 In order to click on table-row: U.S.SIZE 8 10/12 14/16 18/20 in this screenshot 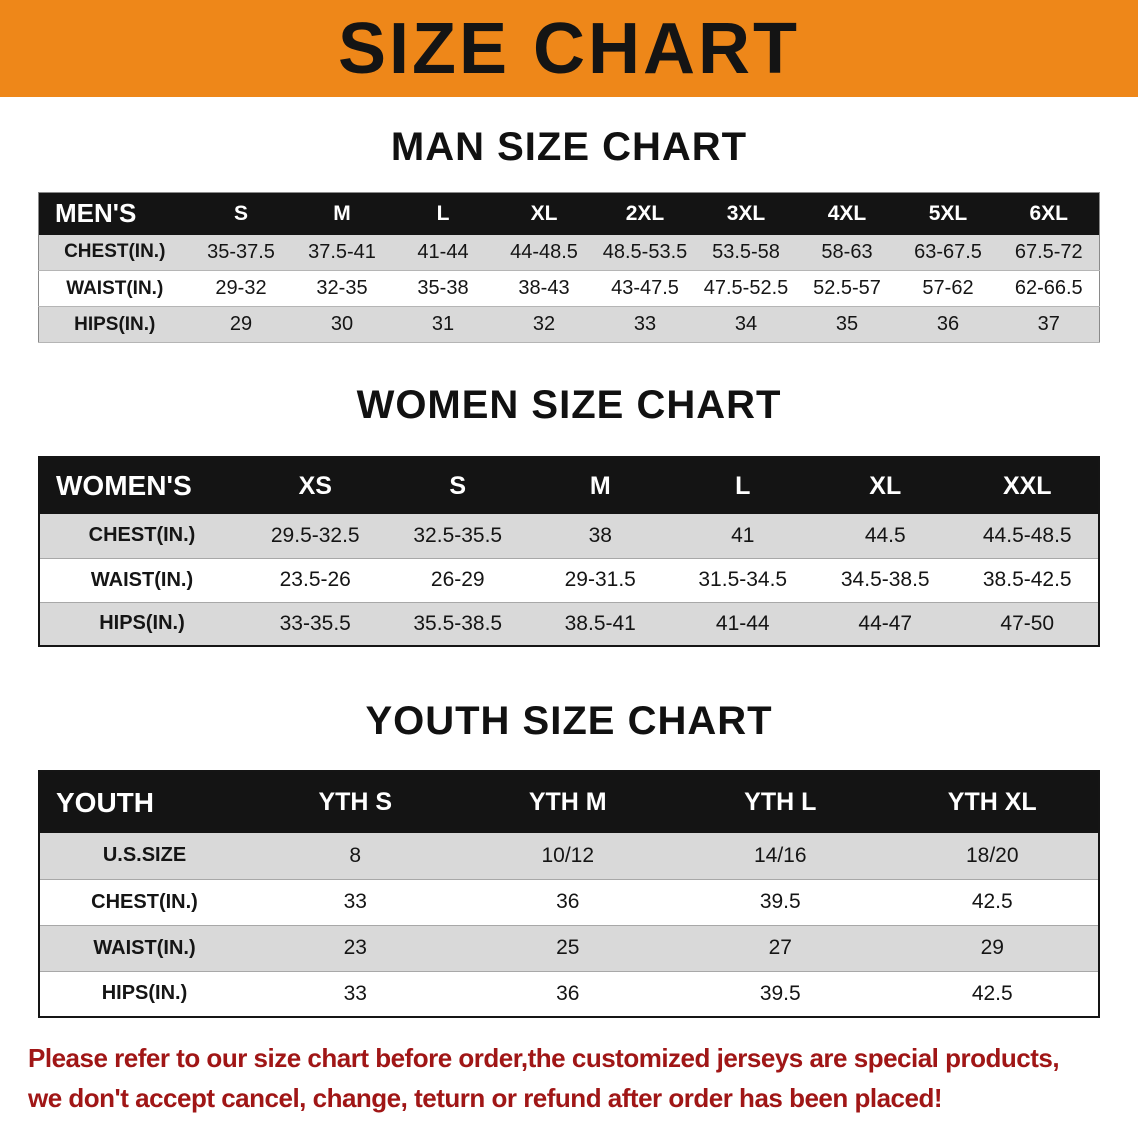, I will do `click(569, 856)`.